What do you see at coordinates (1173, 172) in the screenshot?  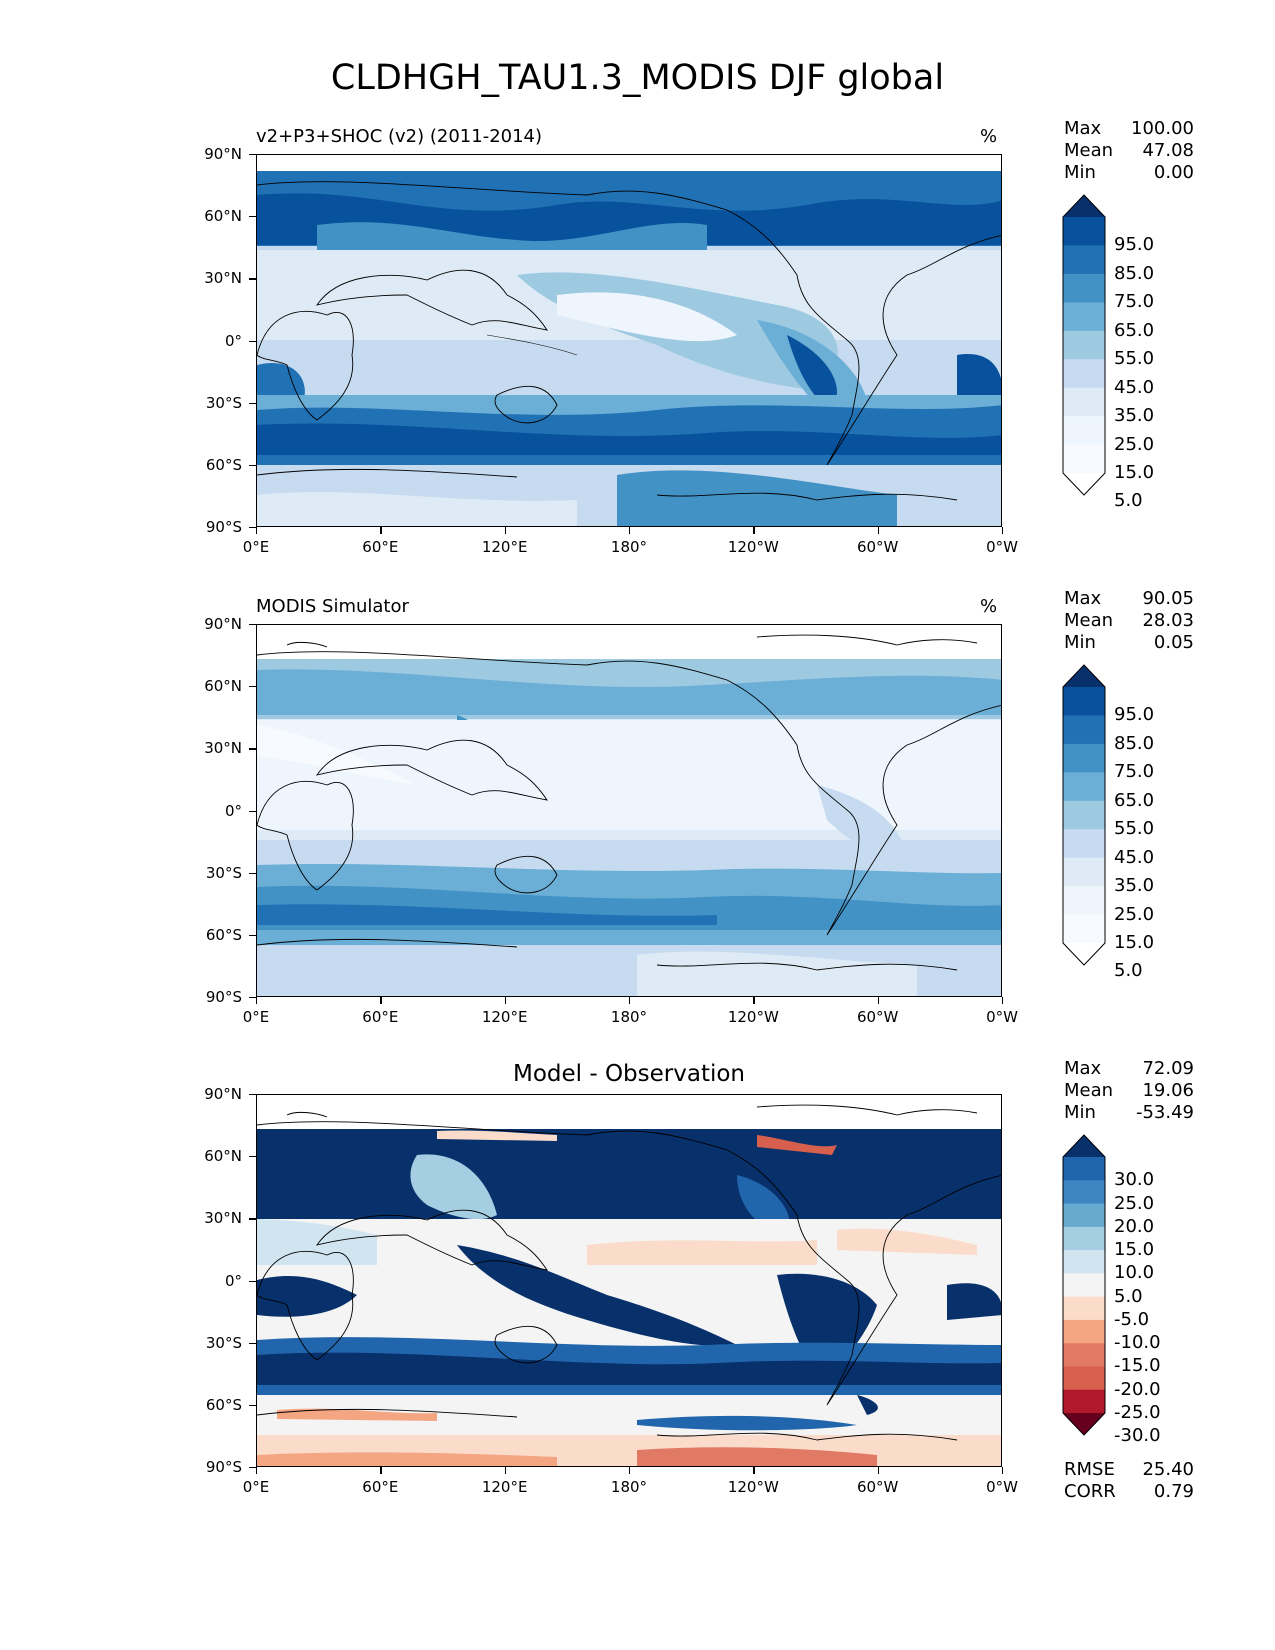 I see `stat-value: 0.00` at bounding box center [1173, 172].